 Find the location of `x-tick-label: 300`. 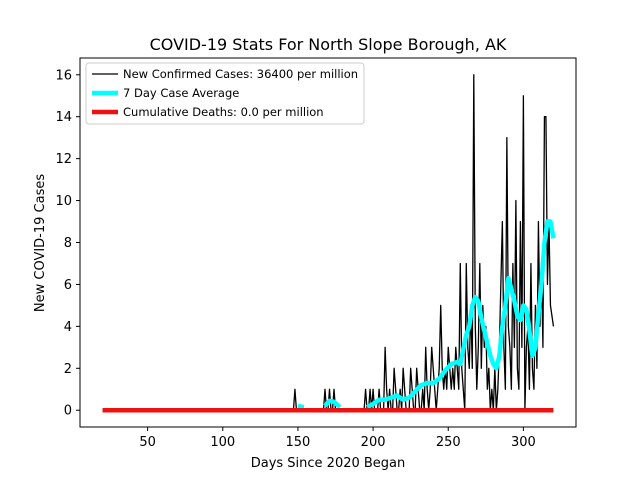

x-tick-label: 300 is located at coordinates (523, 442).